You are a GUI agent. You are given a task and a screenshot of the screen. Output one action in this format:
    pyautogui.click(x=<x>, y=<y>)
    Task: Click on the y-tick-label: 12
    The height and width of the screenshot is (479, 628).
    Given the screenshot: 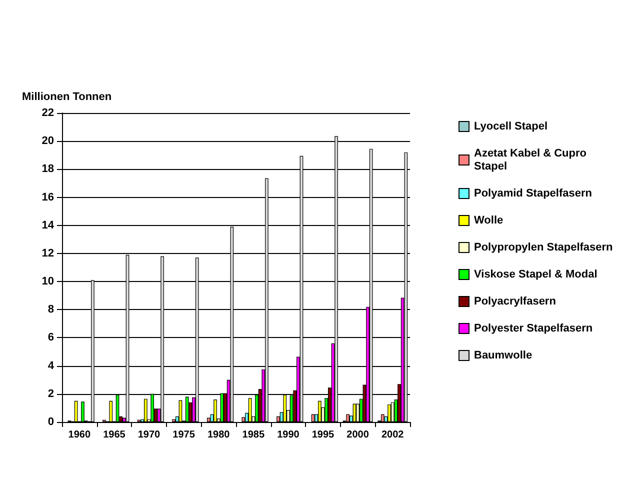 What is the action you would take?
    pyautogui.click(x=48, y=253)
    